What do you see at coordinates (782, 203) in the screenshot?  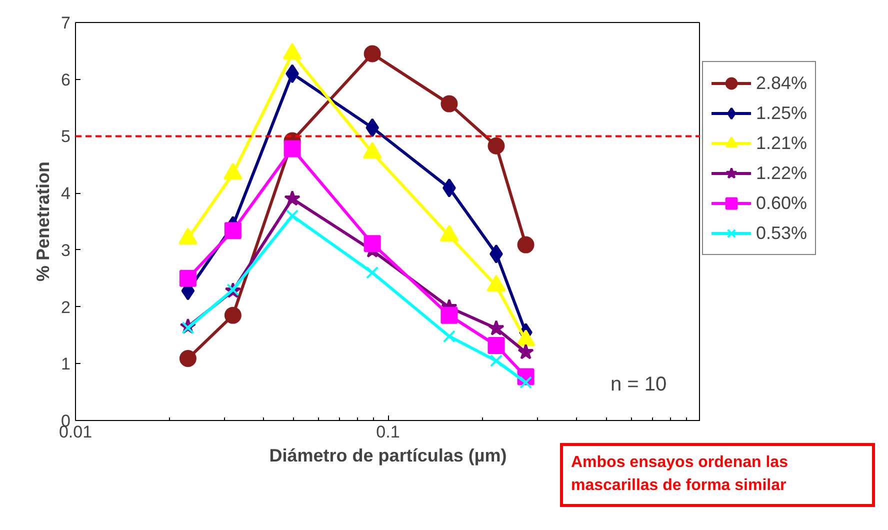 I see `legend-label: 0.60%` at bounding box center [782, 203].